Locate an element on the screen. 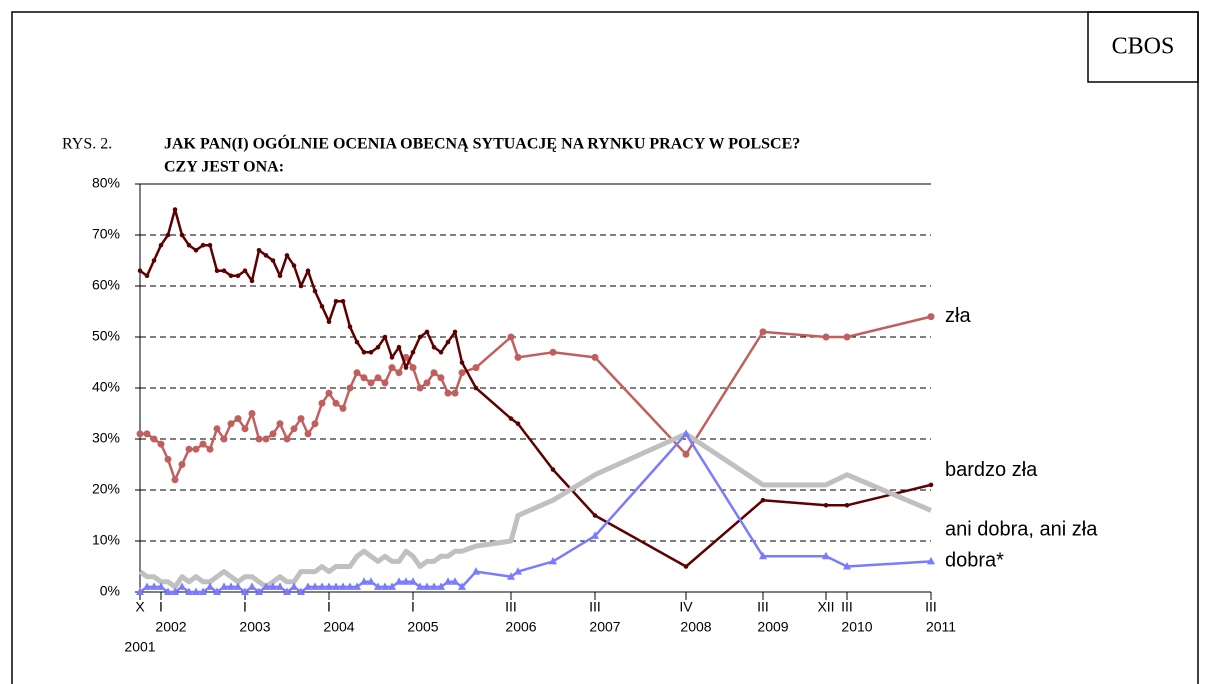 Image resolution: width=1208 pixels, height=684 pixels. x-tick-label: III is located at coordinates (931, 607).